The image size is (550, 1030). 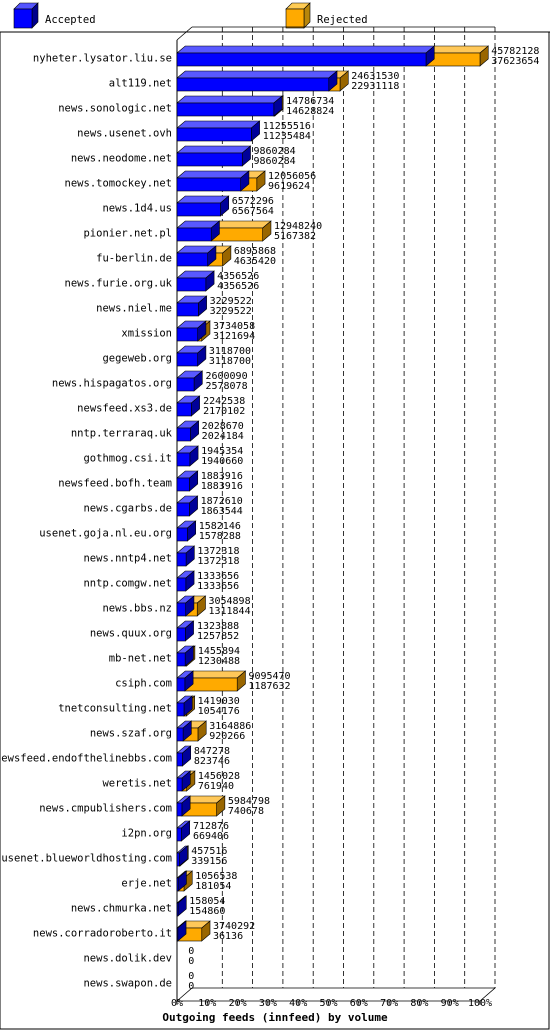 I want to click on value-accepted: 2578078, so click(x=226, y=386).